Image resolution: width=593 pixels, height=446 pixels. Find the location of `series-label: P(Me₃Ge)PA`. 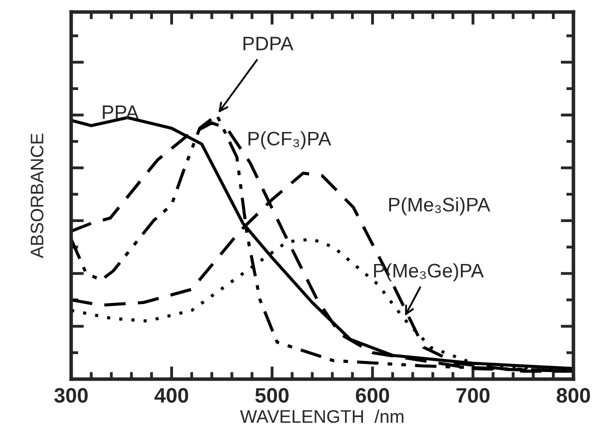

series-label: P(Me₃Ge)PA is located at coordinates (429, 272).